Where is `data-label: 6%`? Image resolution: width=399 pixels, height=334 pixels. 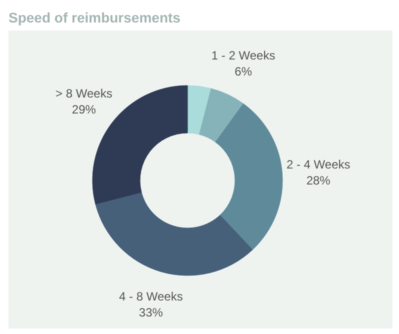 data-label: 6% is located at coordinates (243, 71).